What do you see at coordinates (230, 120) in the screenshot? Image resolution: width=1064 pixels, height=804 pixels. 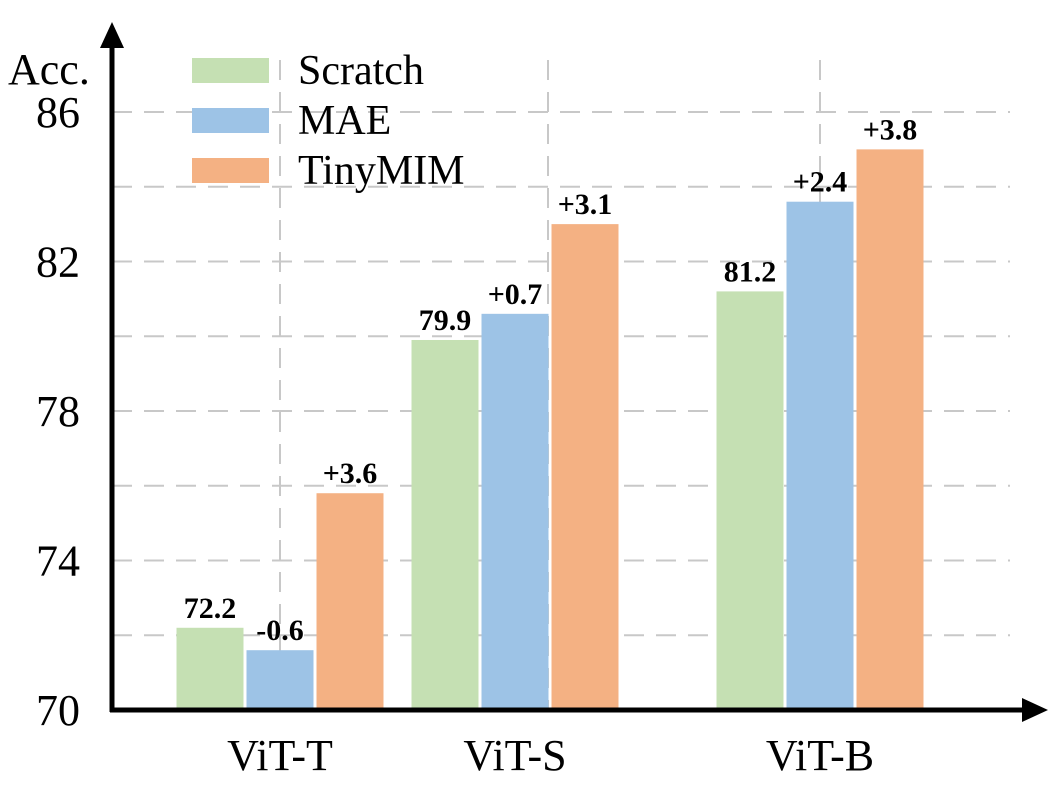 I see `legend-swatch-mae` at bounding box center [230, 120].